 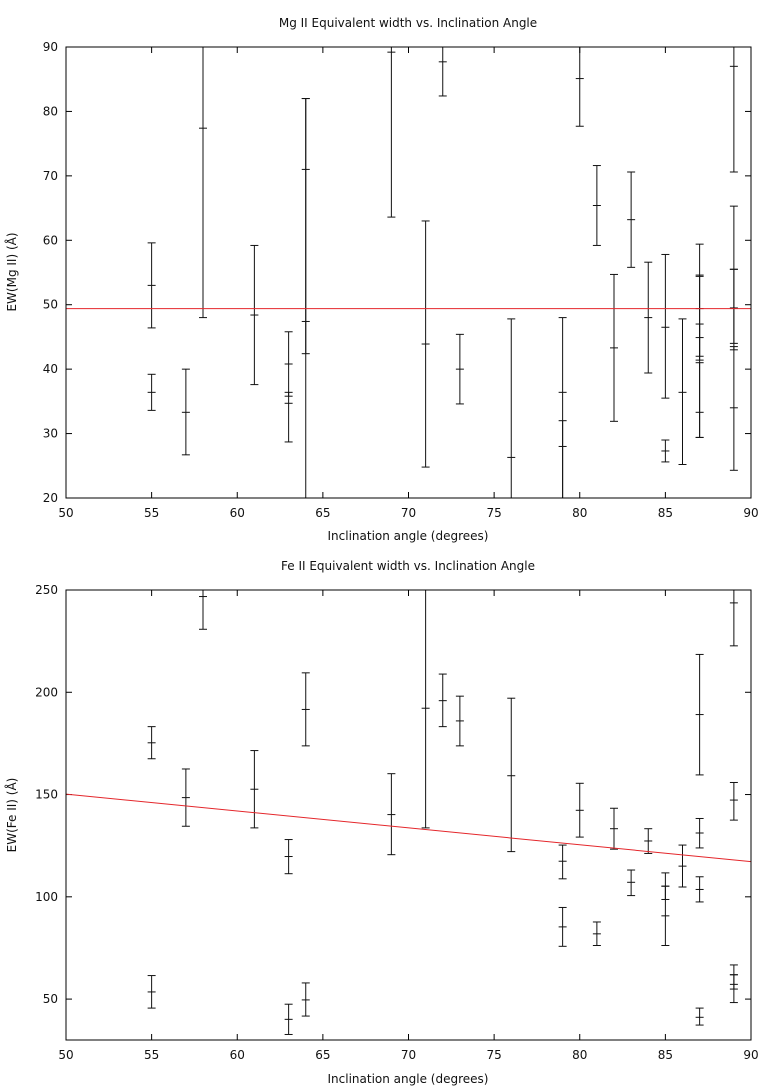 I want to click on fit-line, so click(x=408, y=828).